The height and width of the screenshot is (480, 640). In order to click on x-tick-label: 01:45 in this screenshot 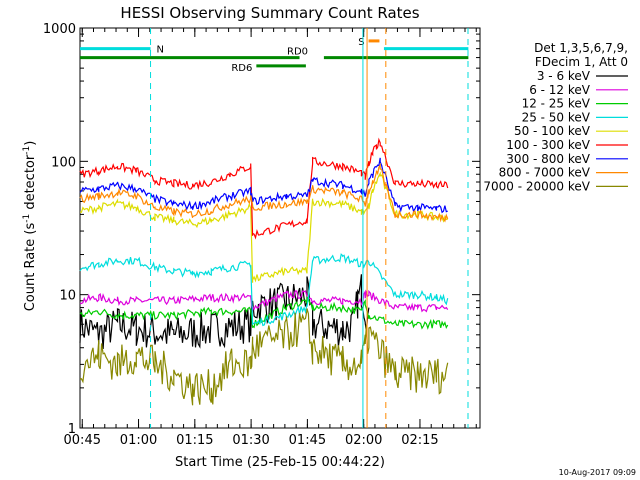, I will do `click(307, 440)`.